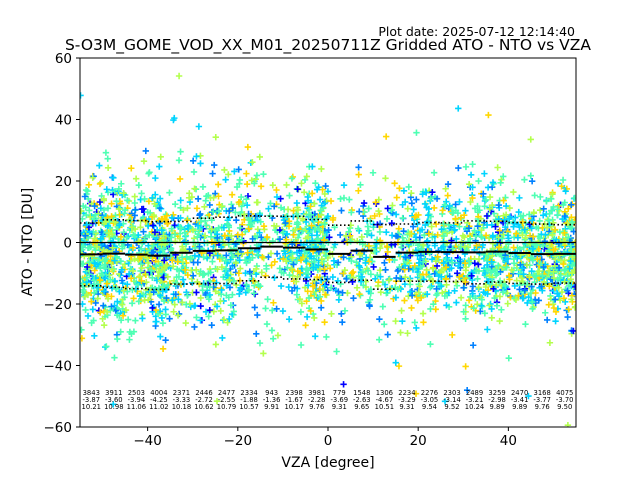 Image resolution: width=640 pixels, height=480 pixels. I want to click on bin-mean-label: -1.36, so click(272, 400).